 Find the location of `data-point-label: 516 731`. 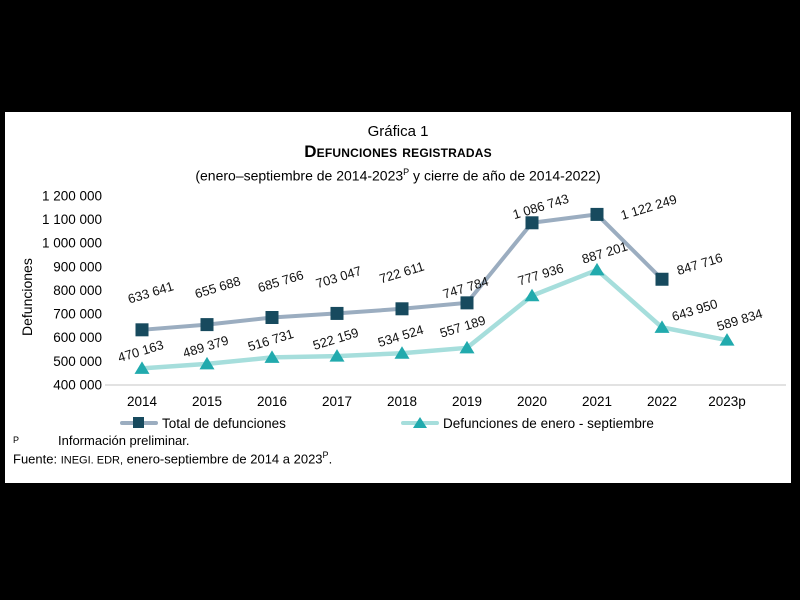

data-point-label: 516 731 is located at coordinates (270, 340).